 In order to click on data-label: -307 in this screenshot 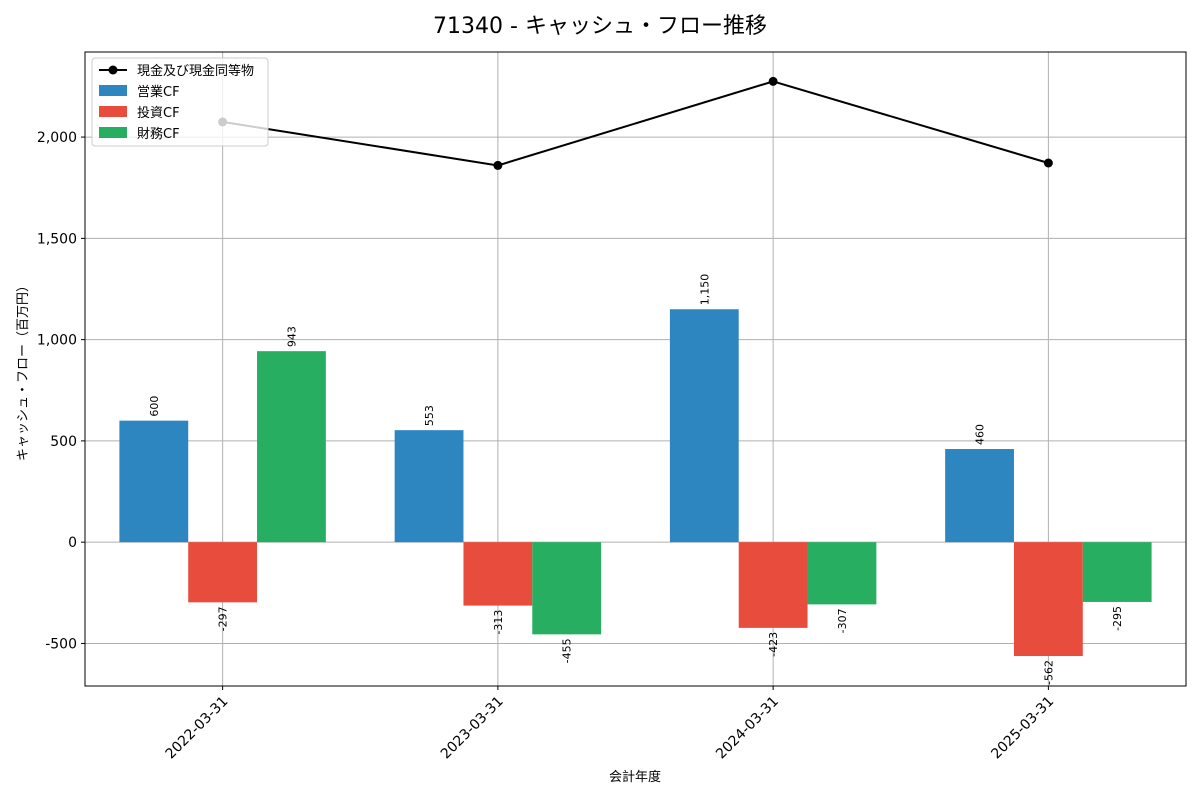, I will do `click(842, 620)`.